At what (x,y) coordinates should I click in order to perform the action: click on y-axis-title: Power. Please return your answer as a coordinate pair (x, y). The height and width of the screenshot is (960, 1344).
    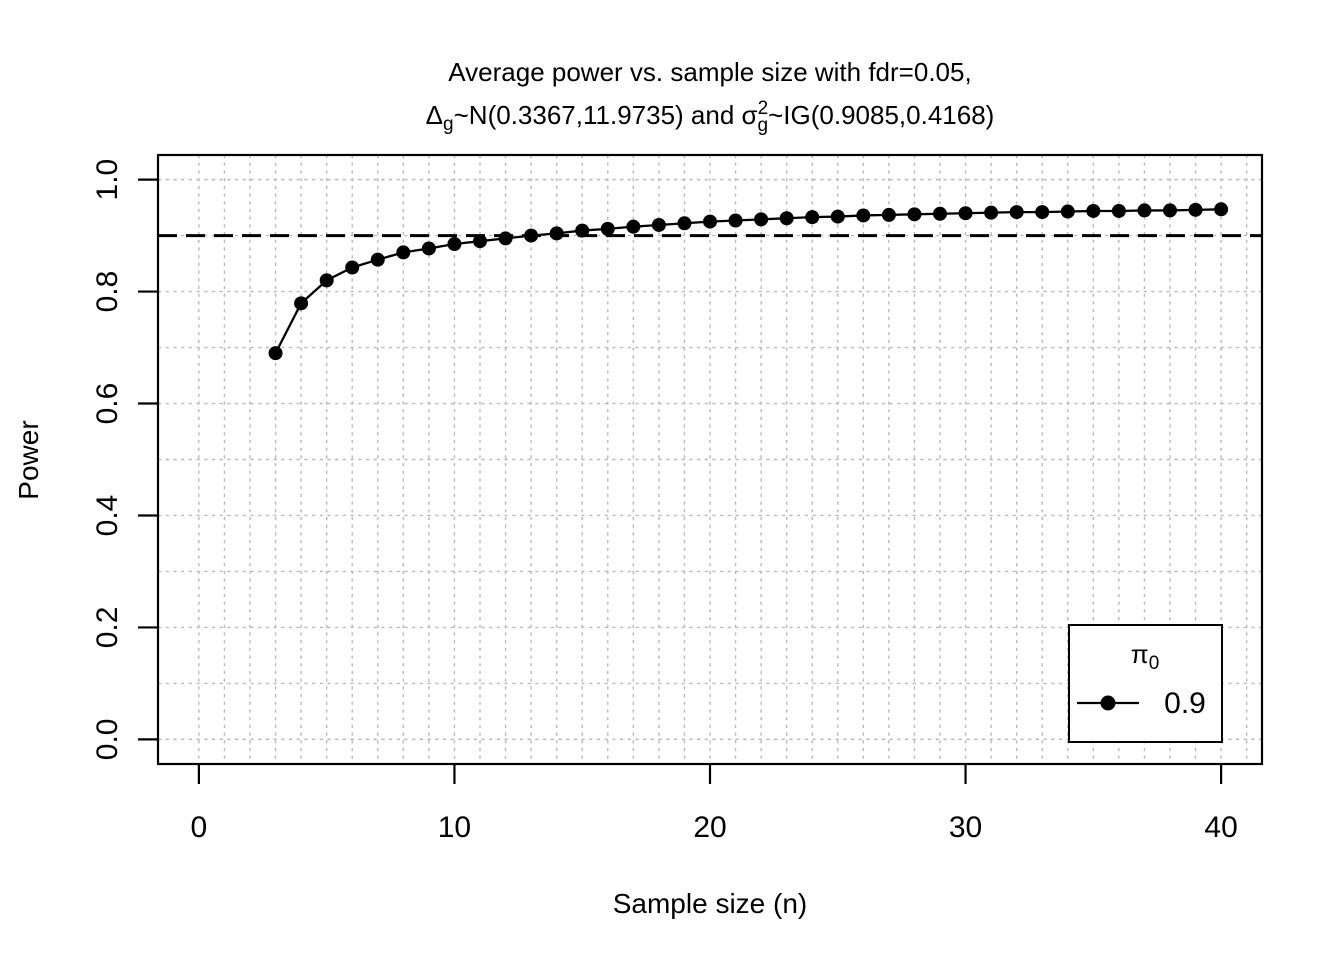
    Looking at the image, I should click on (28, 459).